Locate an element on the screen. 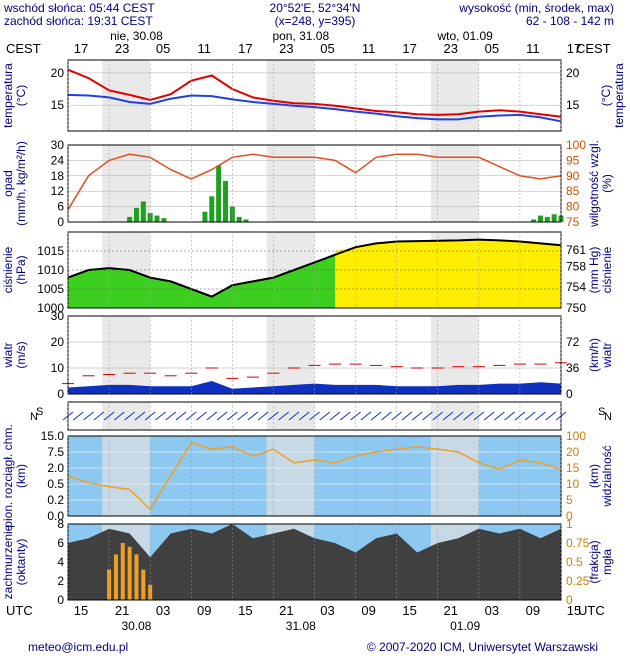  cloud-ytick: 6 is located at coordinates (60, 543).